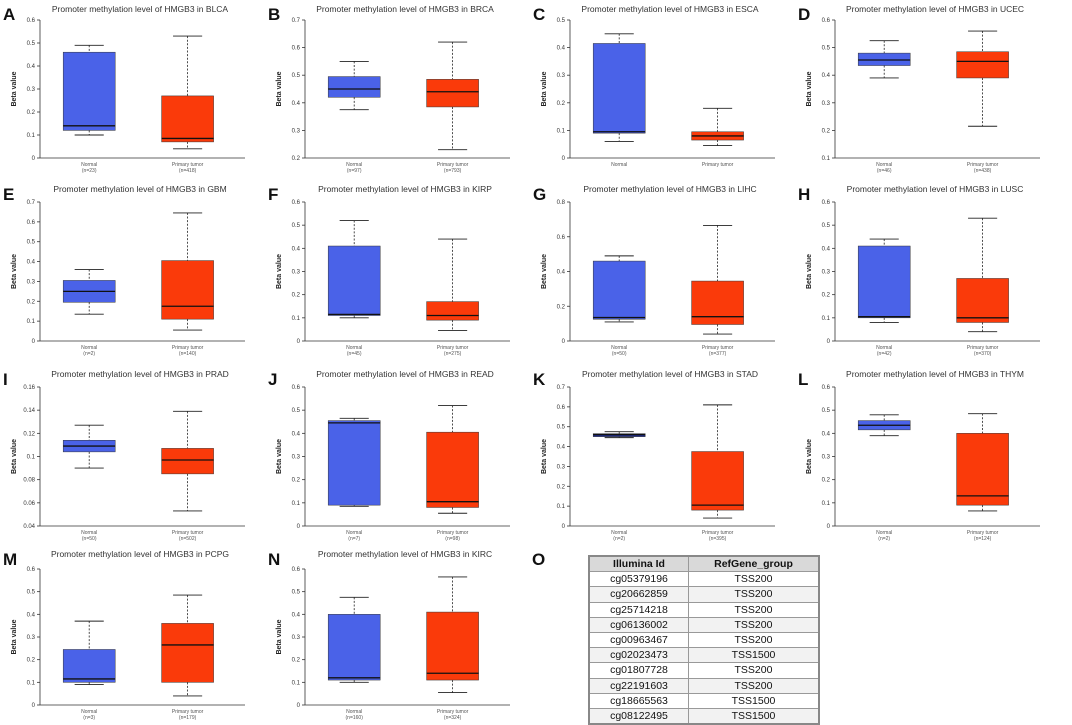  Describe the element at coordinates (31, 223) in the screenshot. I see `panel-E-y-tick-label: 0.6` at that location.